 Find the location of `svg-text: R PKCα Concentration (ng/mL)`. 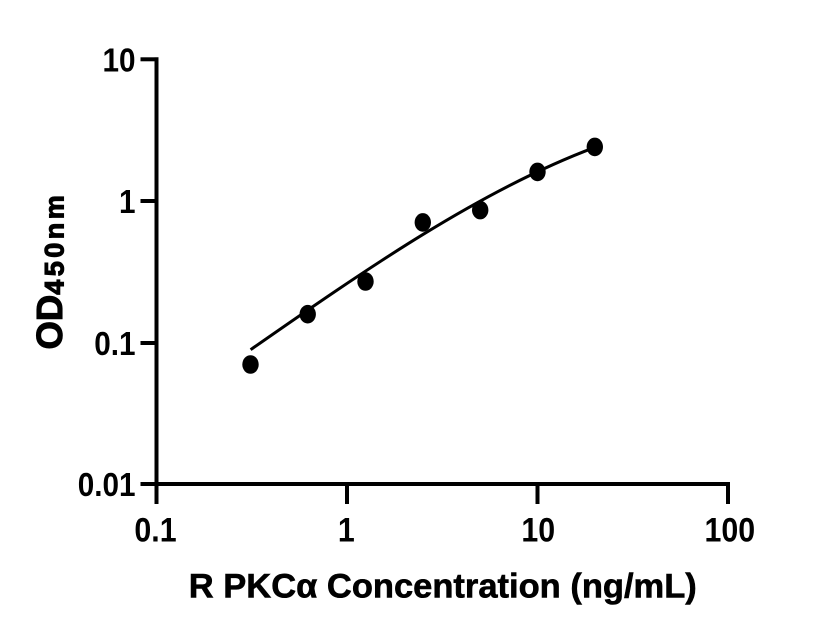

svg-text: R PKCα Concentration (ng/mL) is located at coordinates (443, 587).